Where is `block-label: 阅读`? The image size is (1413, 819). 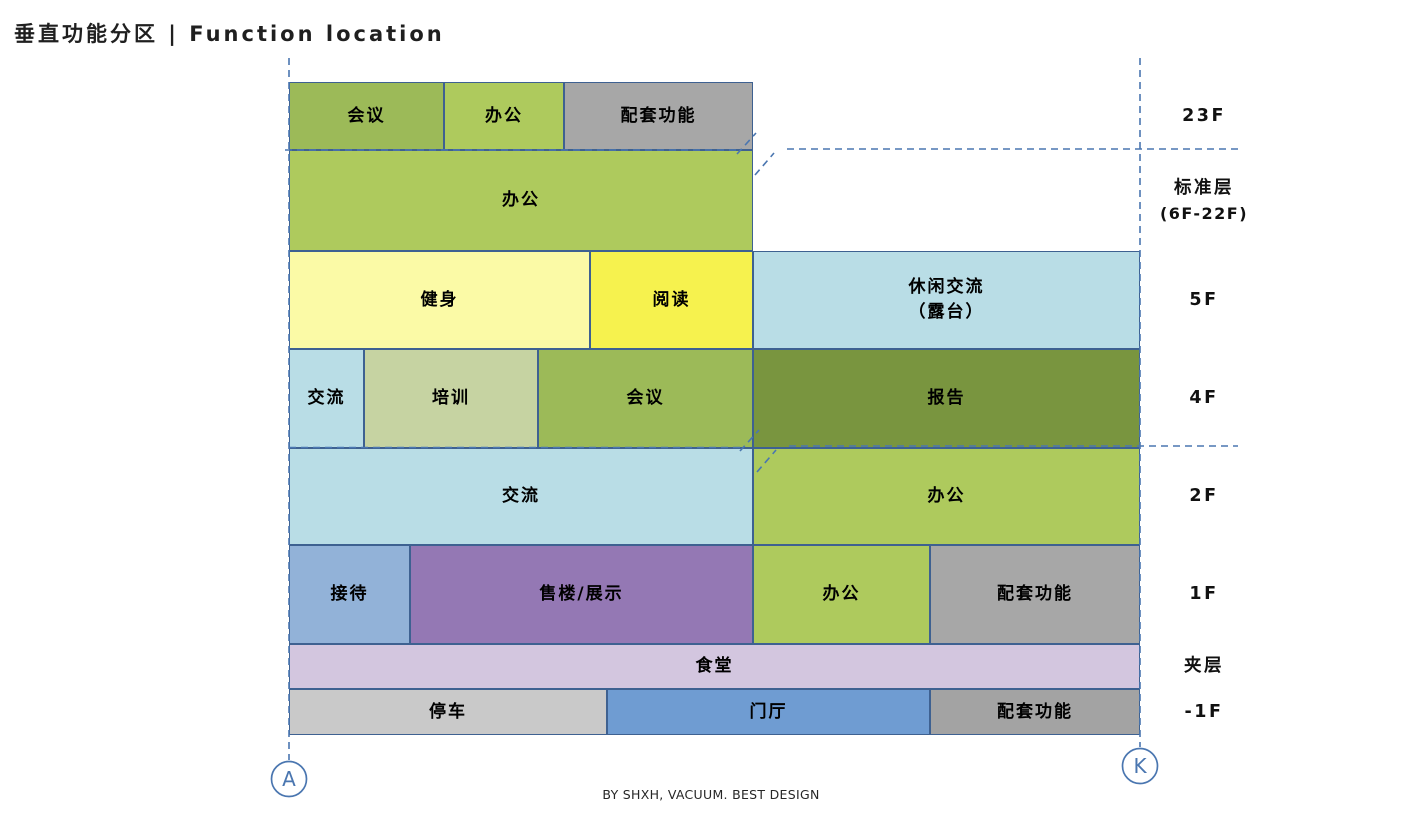
block-label: 阅读 is located at coordinates (671, 299).